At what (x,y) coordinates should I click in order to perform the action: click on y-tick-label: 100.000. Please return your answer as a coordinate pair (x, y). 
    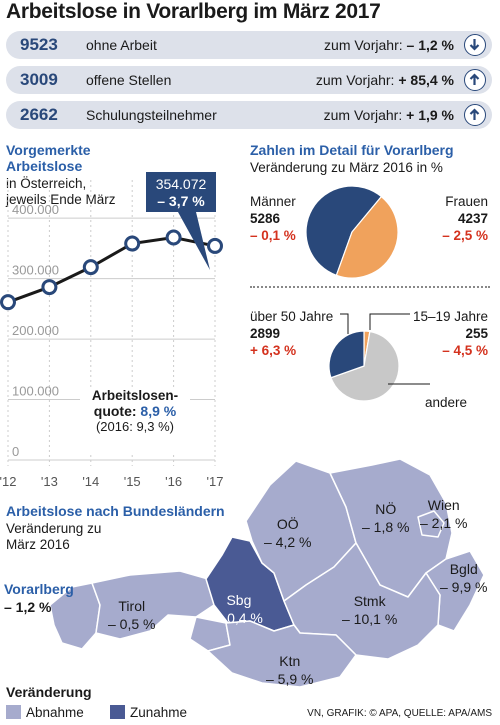
    Looking at the image, I should click on (35, 391).